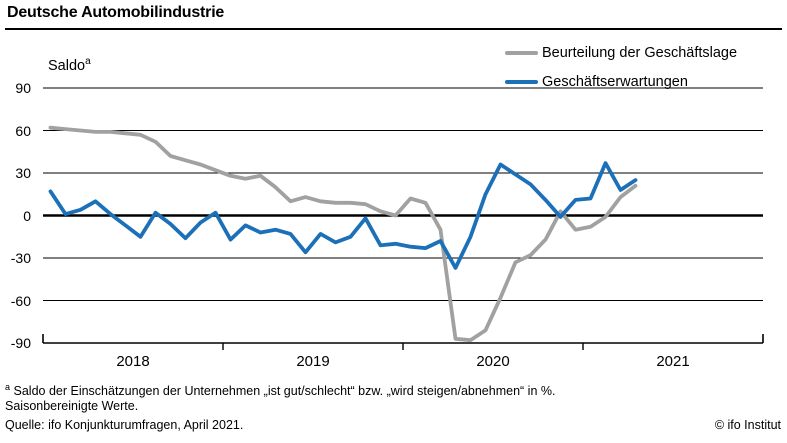 This screenshot has width=787, height=443. What do you see at coordinates (521, 81) in the screenshot?
I see `line-swatch-blue` at bounding box center [521, 81].